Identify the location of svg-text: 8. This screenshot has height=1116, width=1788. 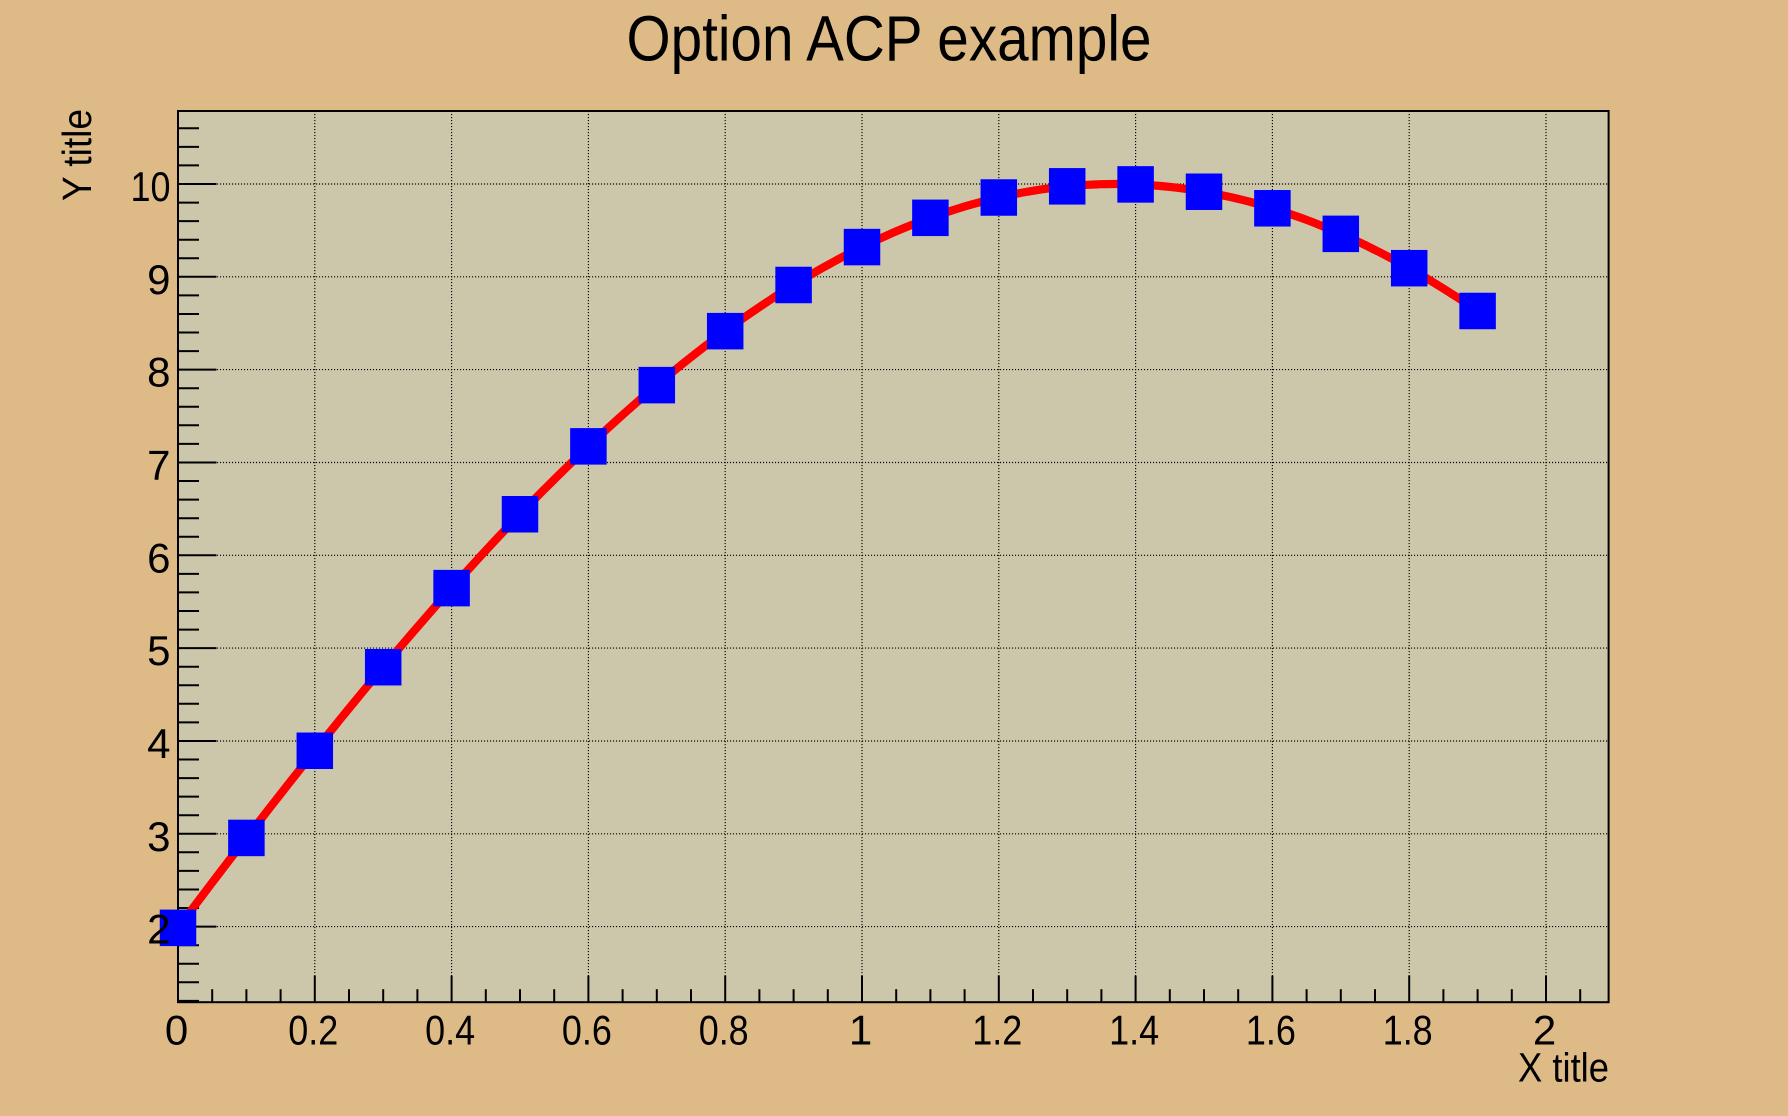
(158, 372).